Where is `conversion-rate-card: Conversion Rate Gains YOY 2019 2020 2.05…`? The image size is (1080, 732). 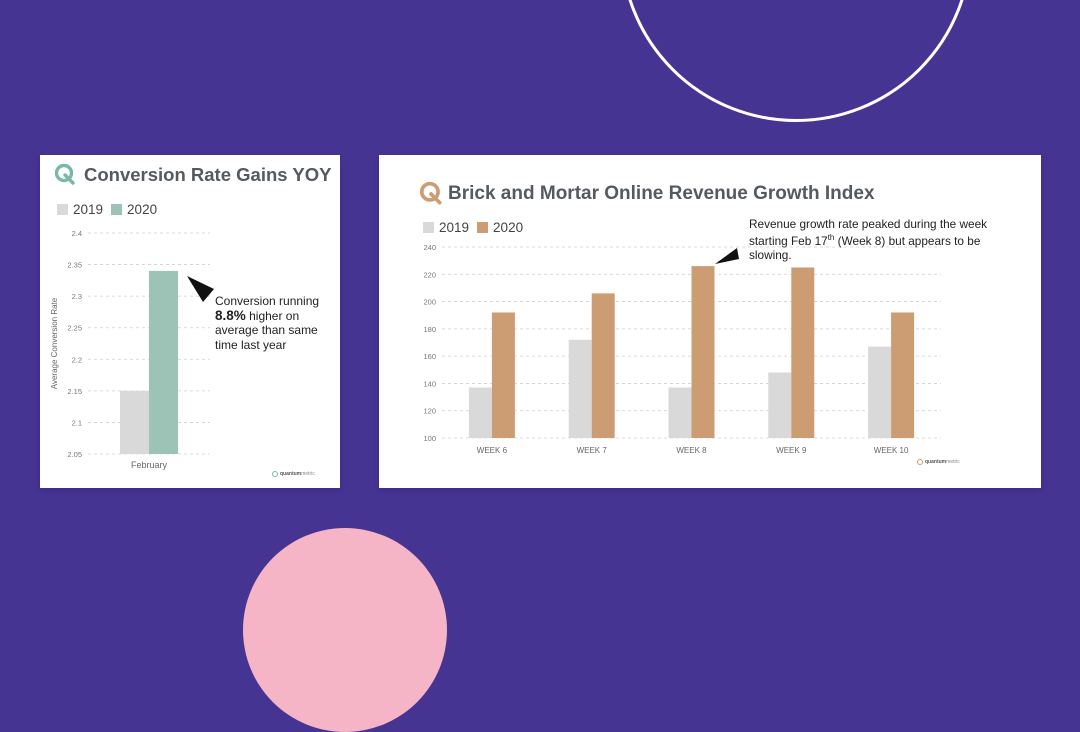
conversion-rate-card: Conversion Rate Gains YOY 2019 2020 2.05… is located at coordinates (190, 321).